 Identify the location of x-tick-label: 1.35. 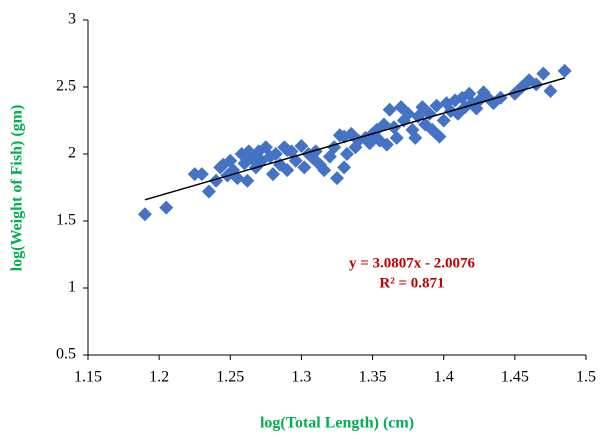
(373, 377).